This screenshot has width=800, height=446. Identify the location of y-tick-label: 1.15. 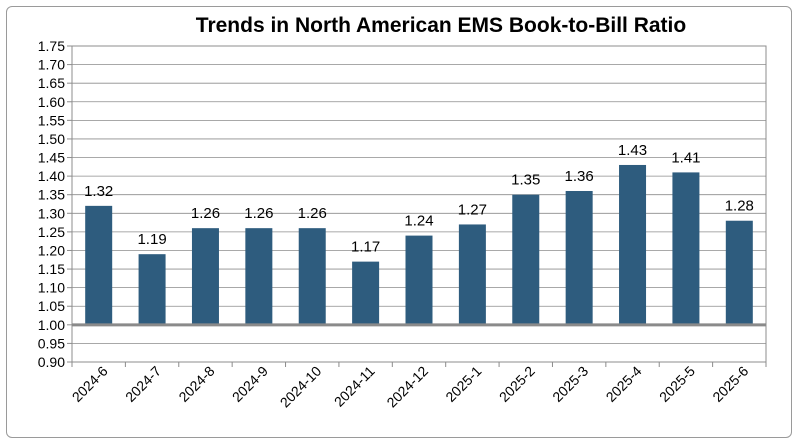
(51, 269).